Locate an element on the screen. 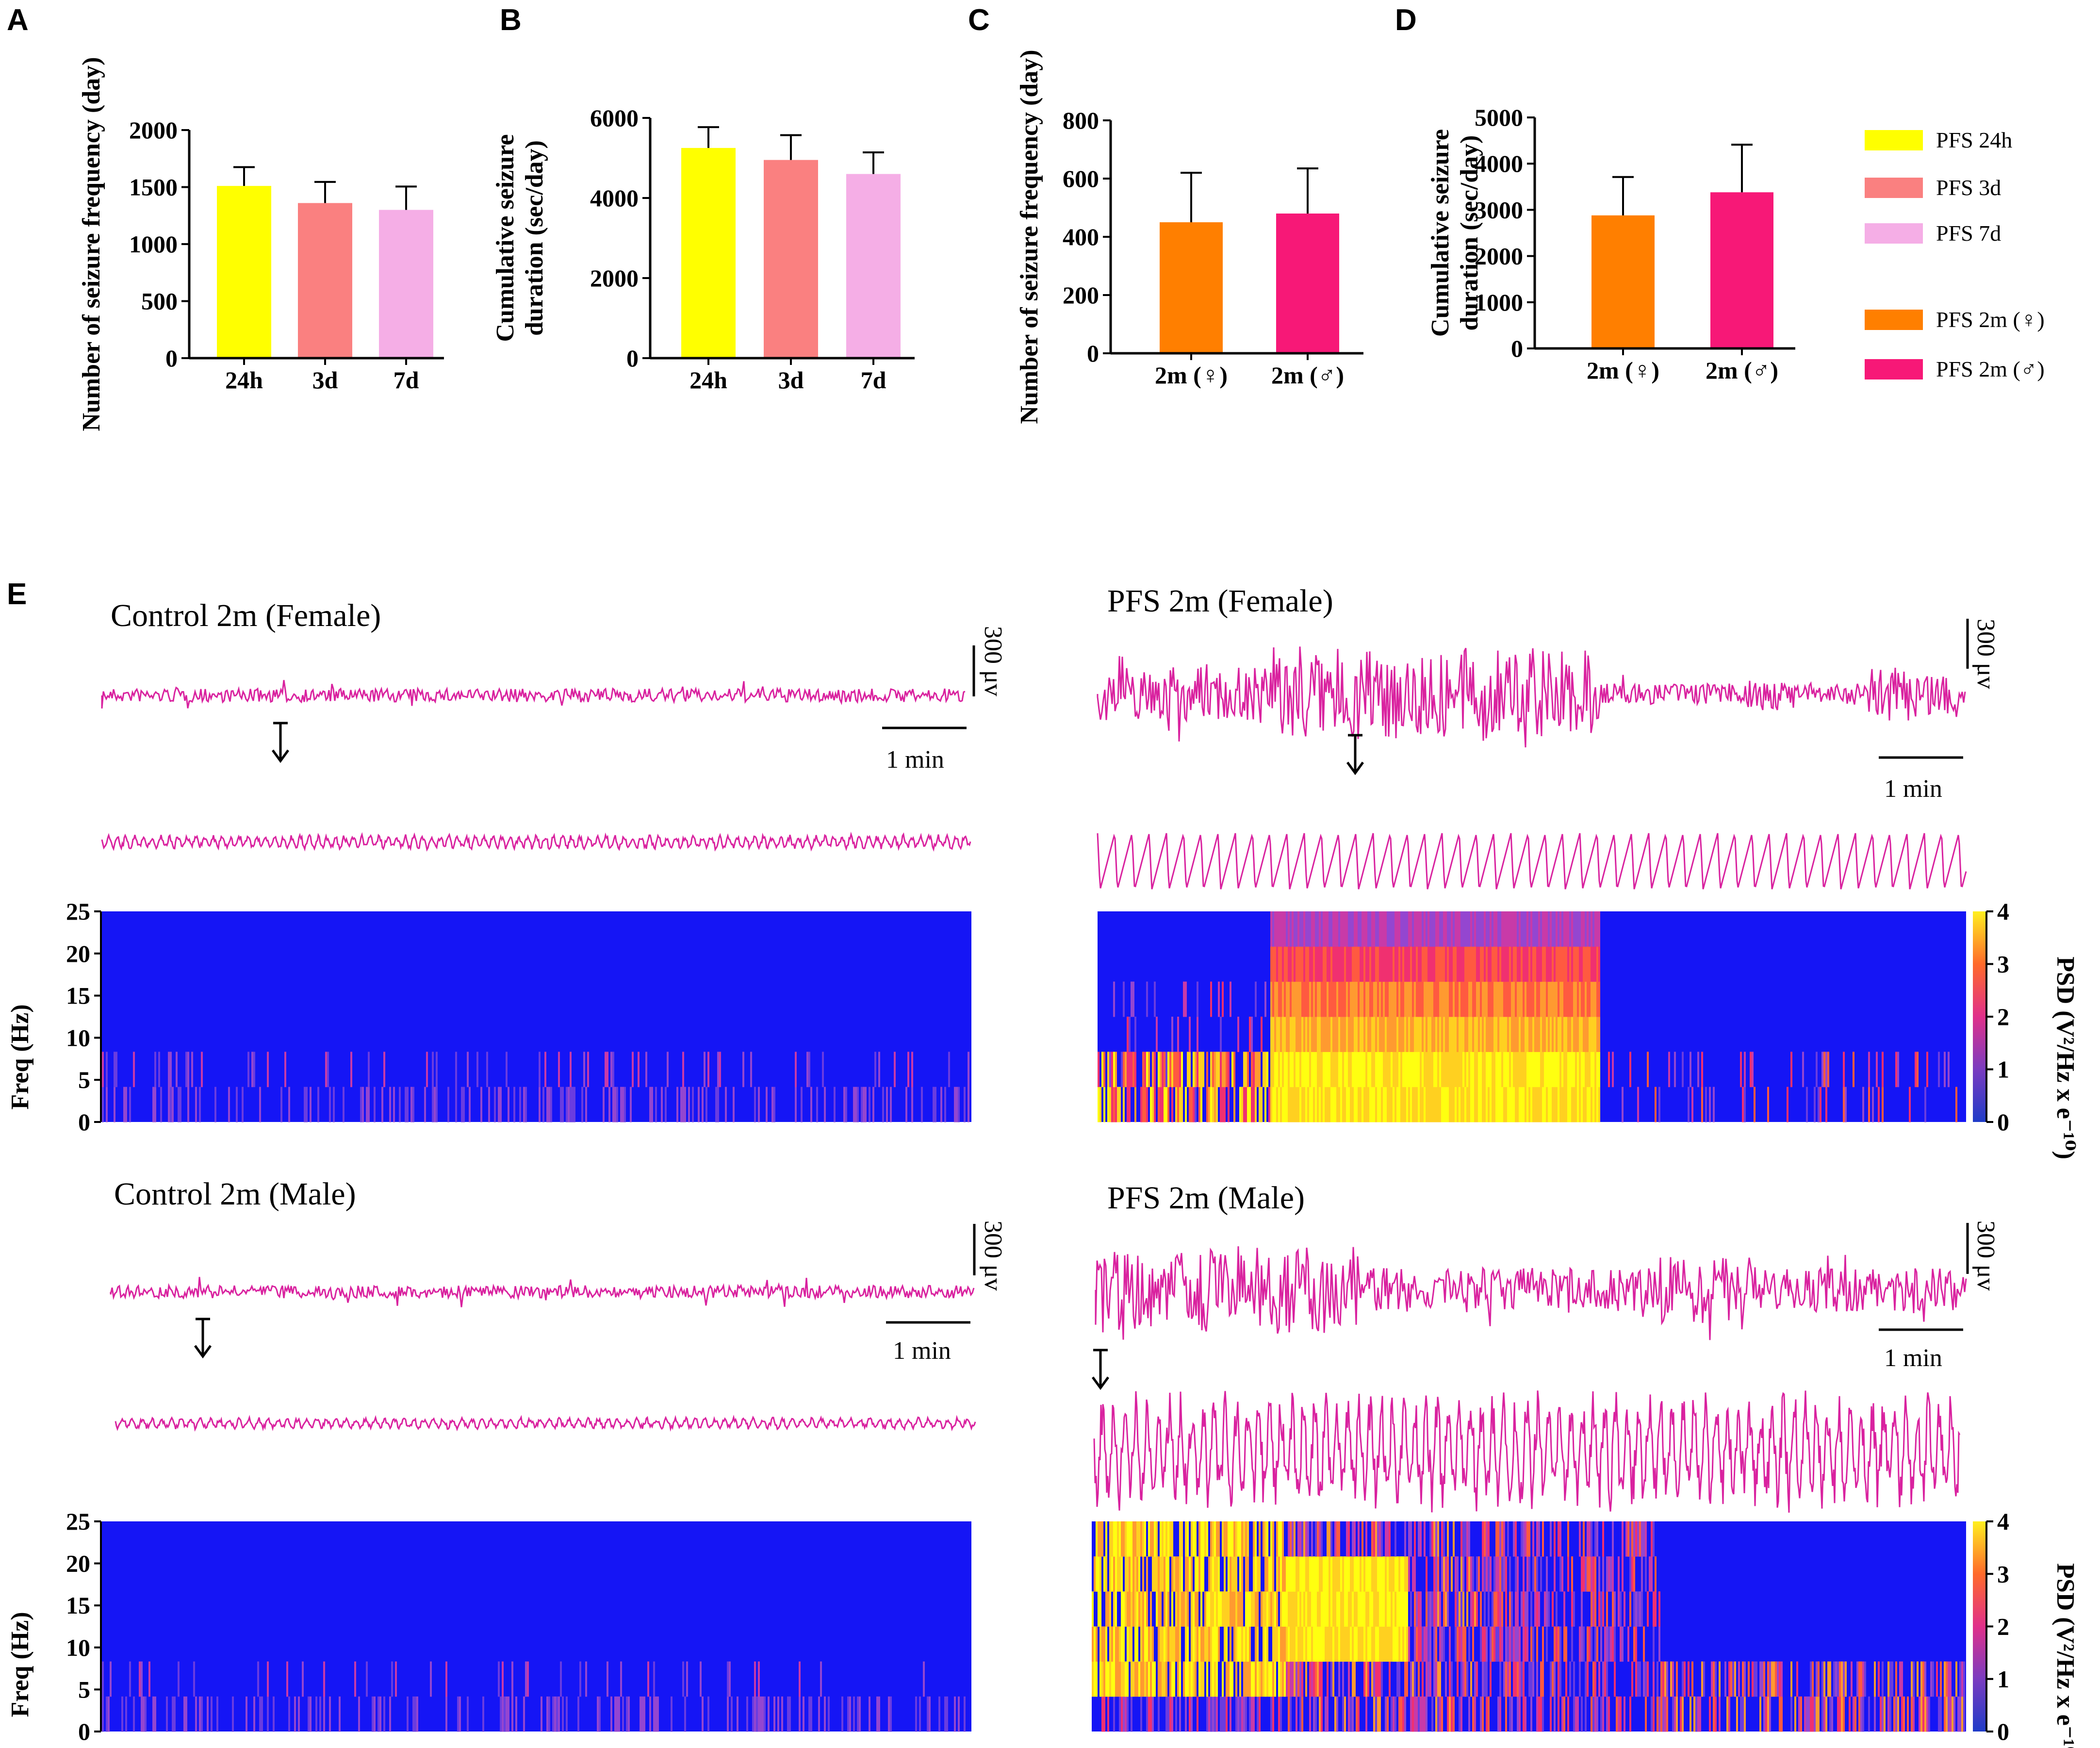 Image resolution: width=2100 pixels, height=1748 pixels. psd-tick-label: 3 is located at coordinates (2003, 964).